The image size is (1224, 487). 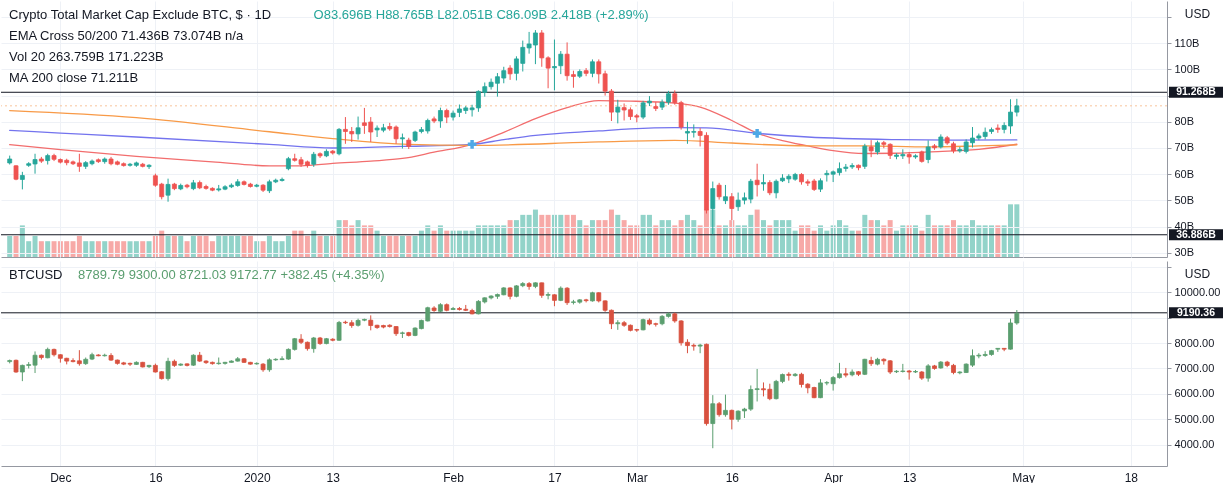 I want to click on annotation: EMA Cross 50/200 71.436B 73.074B n/a, so click(x=126, y=35).